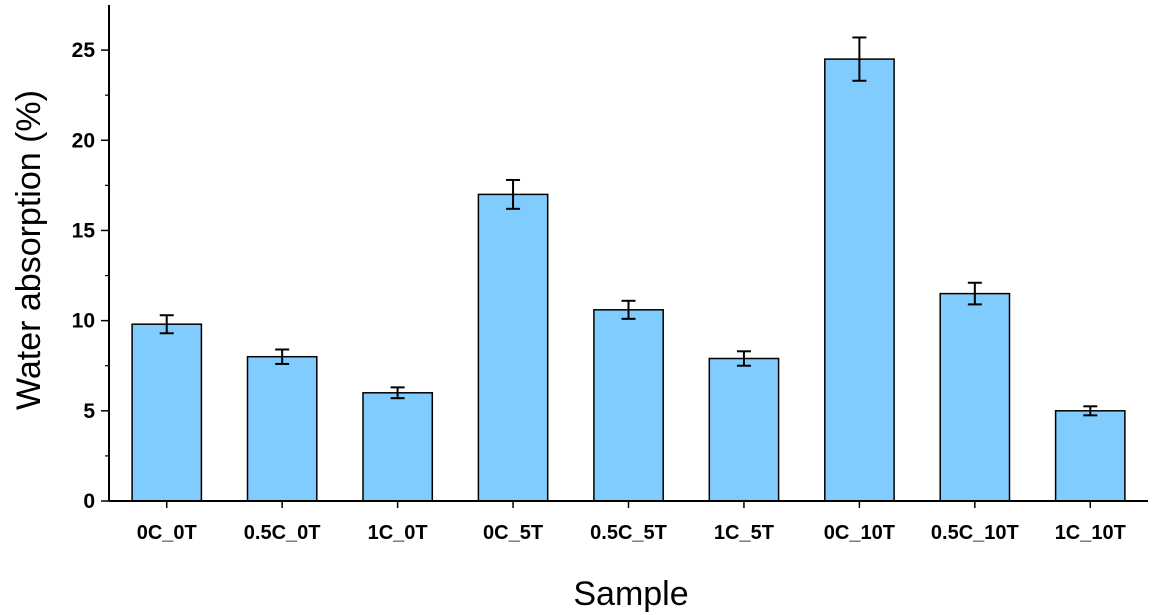  I want to click on bar-0C_0T, so click(167, 412).